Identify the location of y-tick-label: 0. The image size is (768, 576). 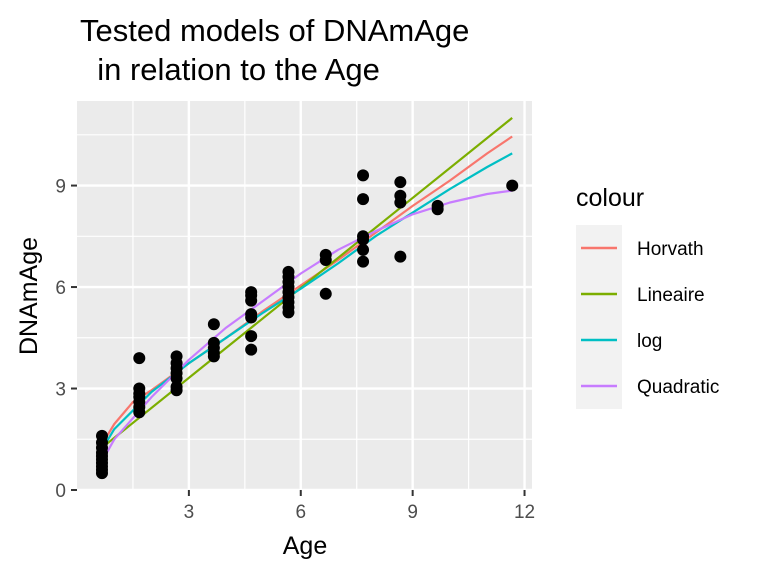
(60, 491).